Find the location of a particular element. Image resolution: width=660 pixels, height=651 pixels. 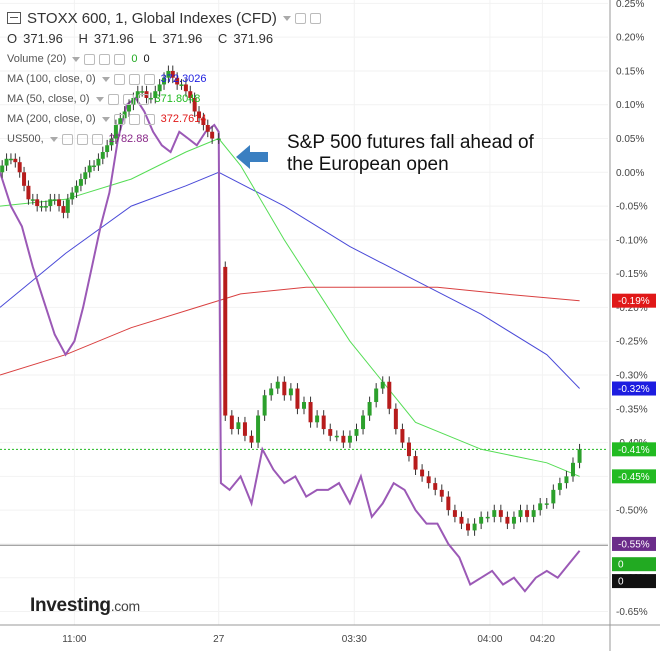

y-tick-label: 0.15% is located at coordinates (630, 71).